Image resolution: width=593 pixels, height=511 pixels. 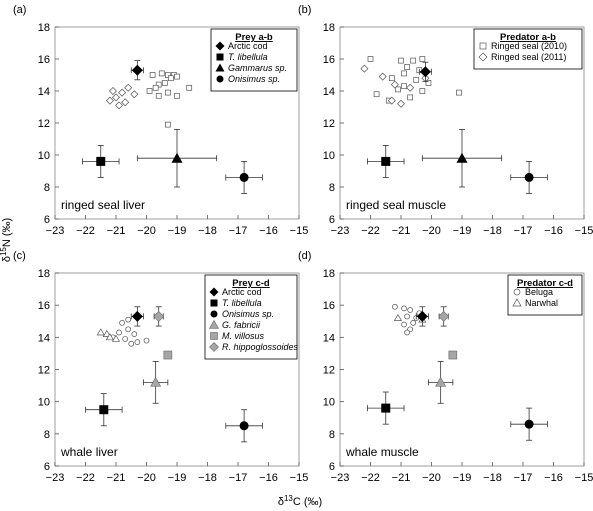 I want to click on panel-a-y-tick-label: 18, so click(x=44, y=28).